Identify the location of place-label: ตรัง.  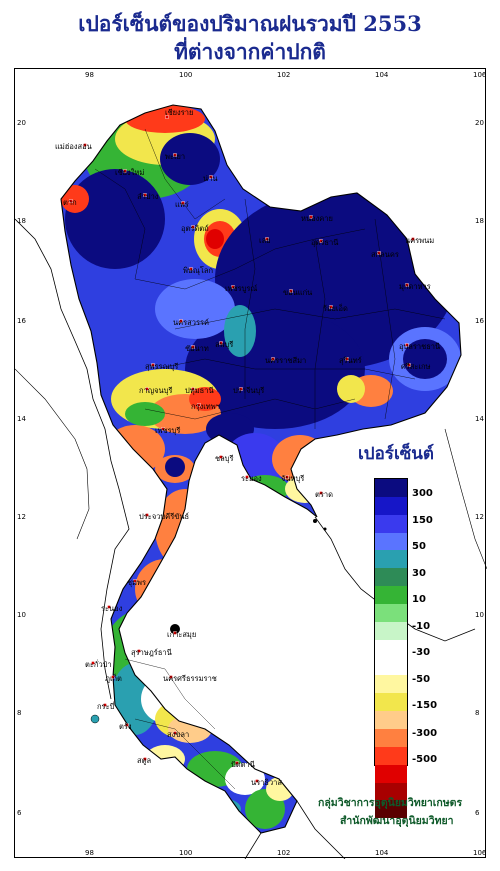
(125, 726).